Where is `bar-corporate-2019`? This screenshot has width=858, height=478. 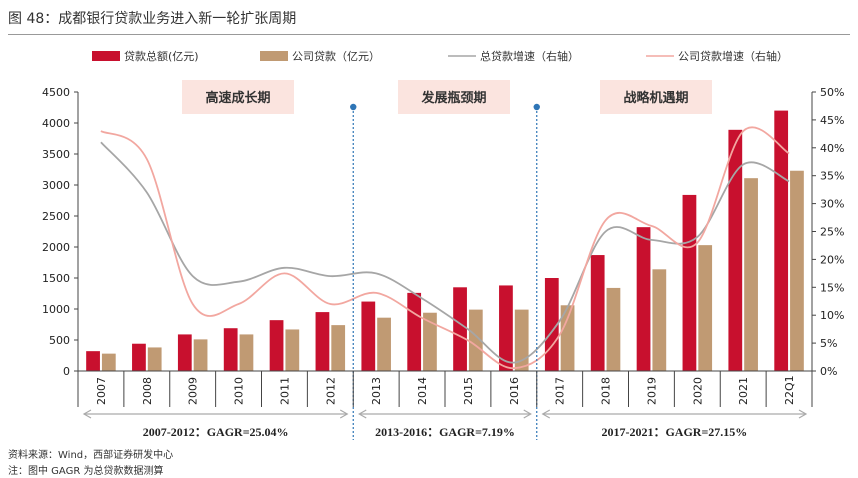 bar-corporate-2019 is located at coordinates (659, 320).